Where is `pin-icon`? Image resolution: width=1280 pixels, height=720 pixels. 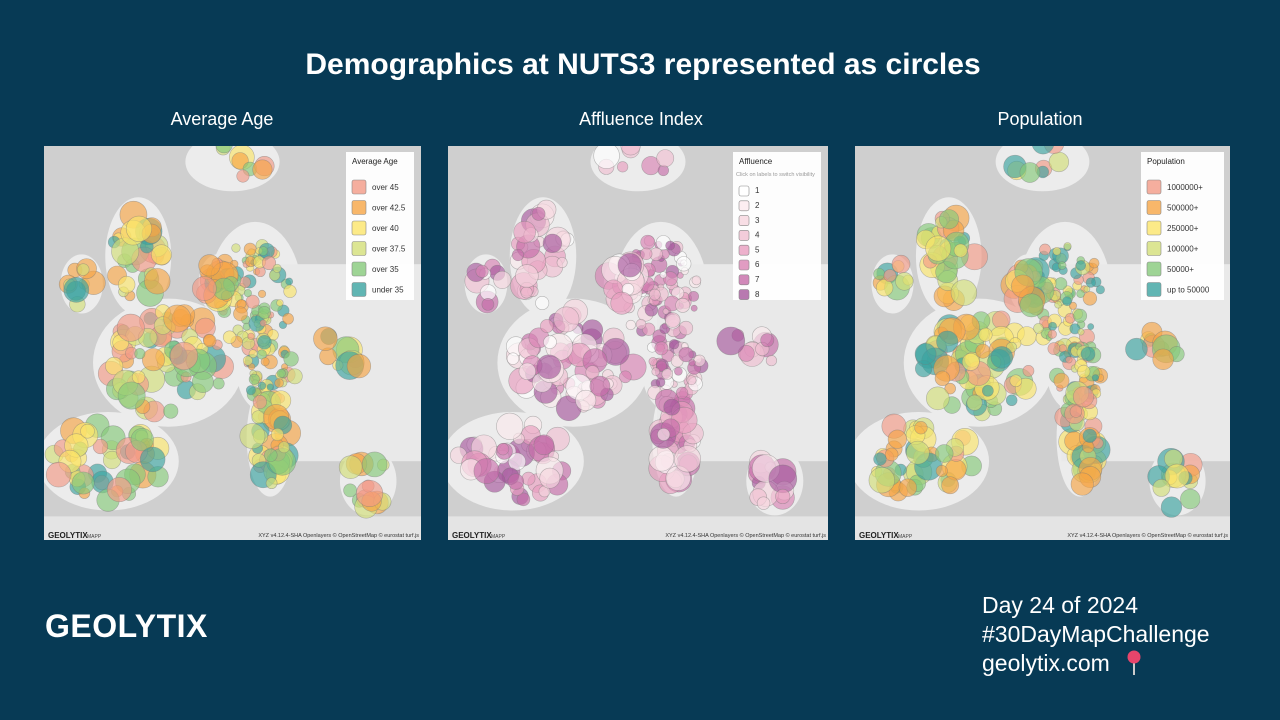
pin-icon is located at coordinates (1134, 662).